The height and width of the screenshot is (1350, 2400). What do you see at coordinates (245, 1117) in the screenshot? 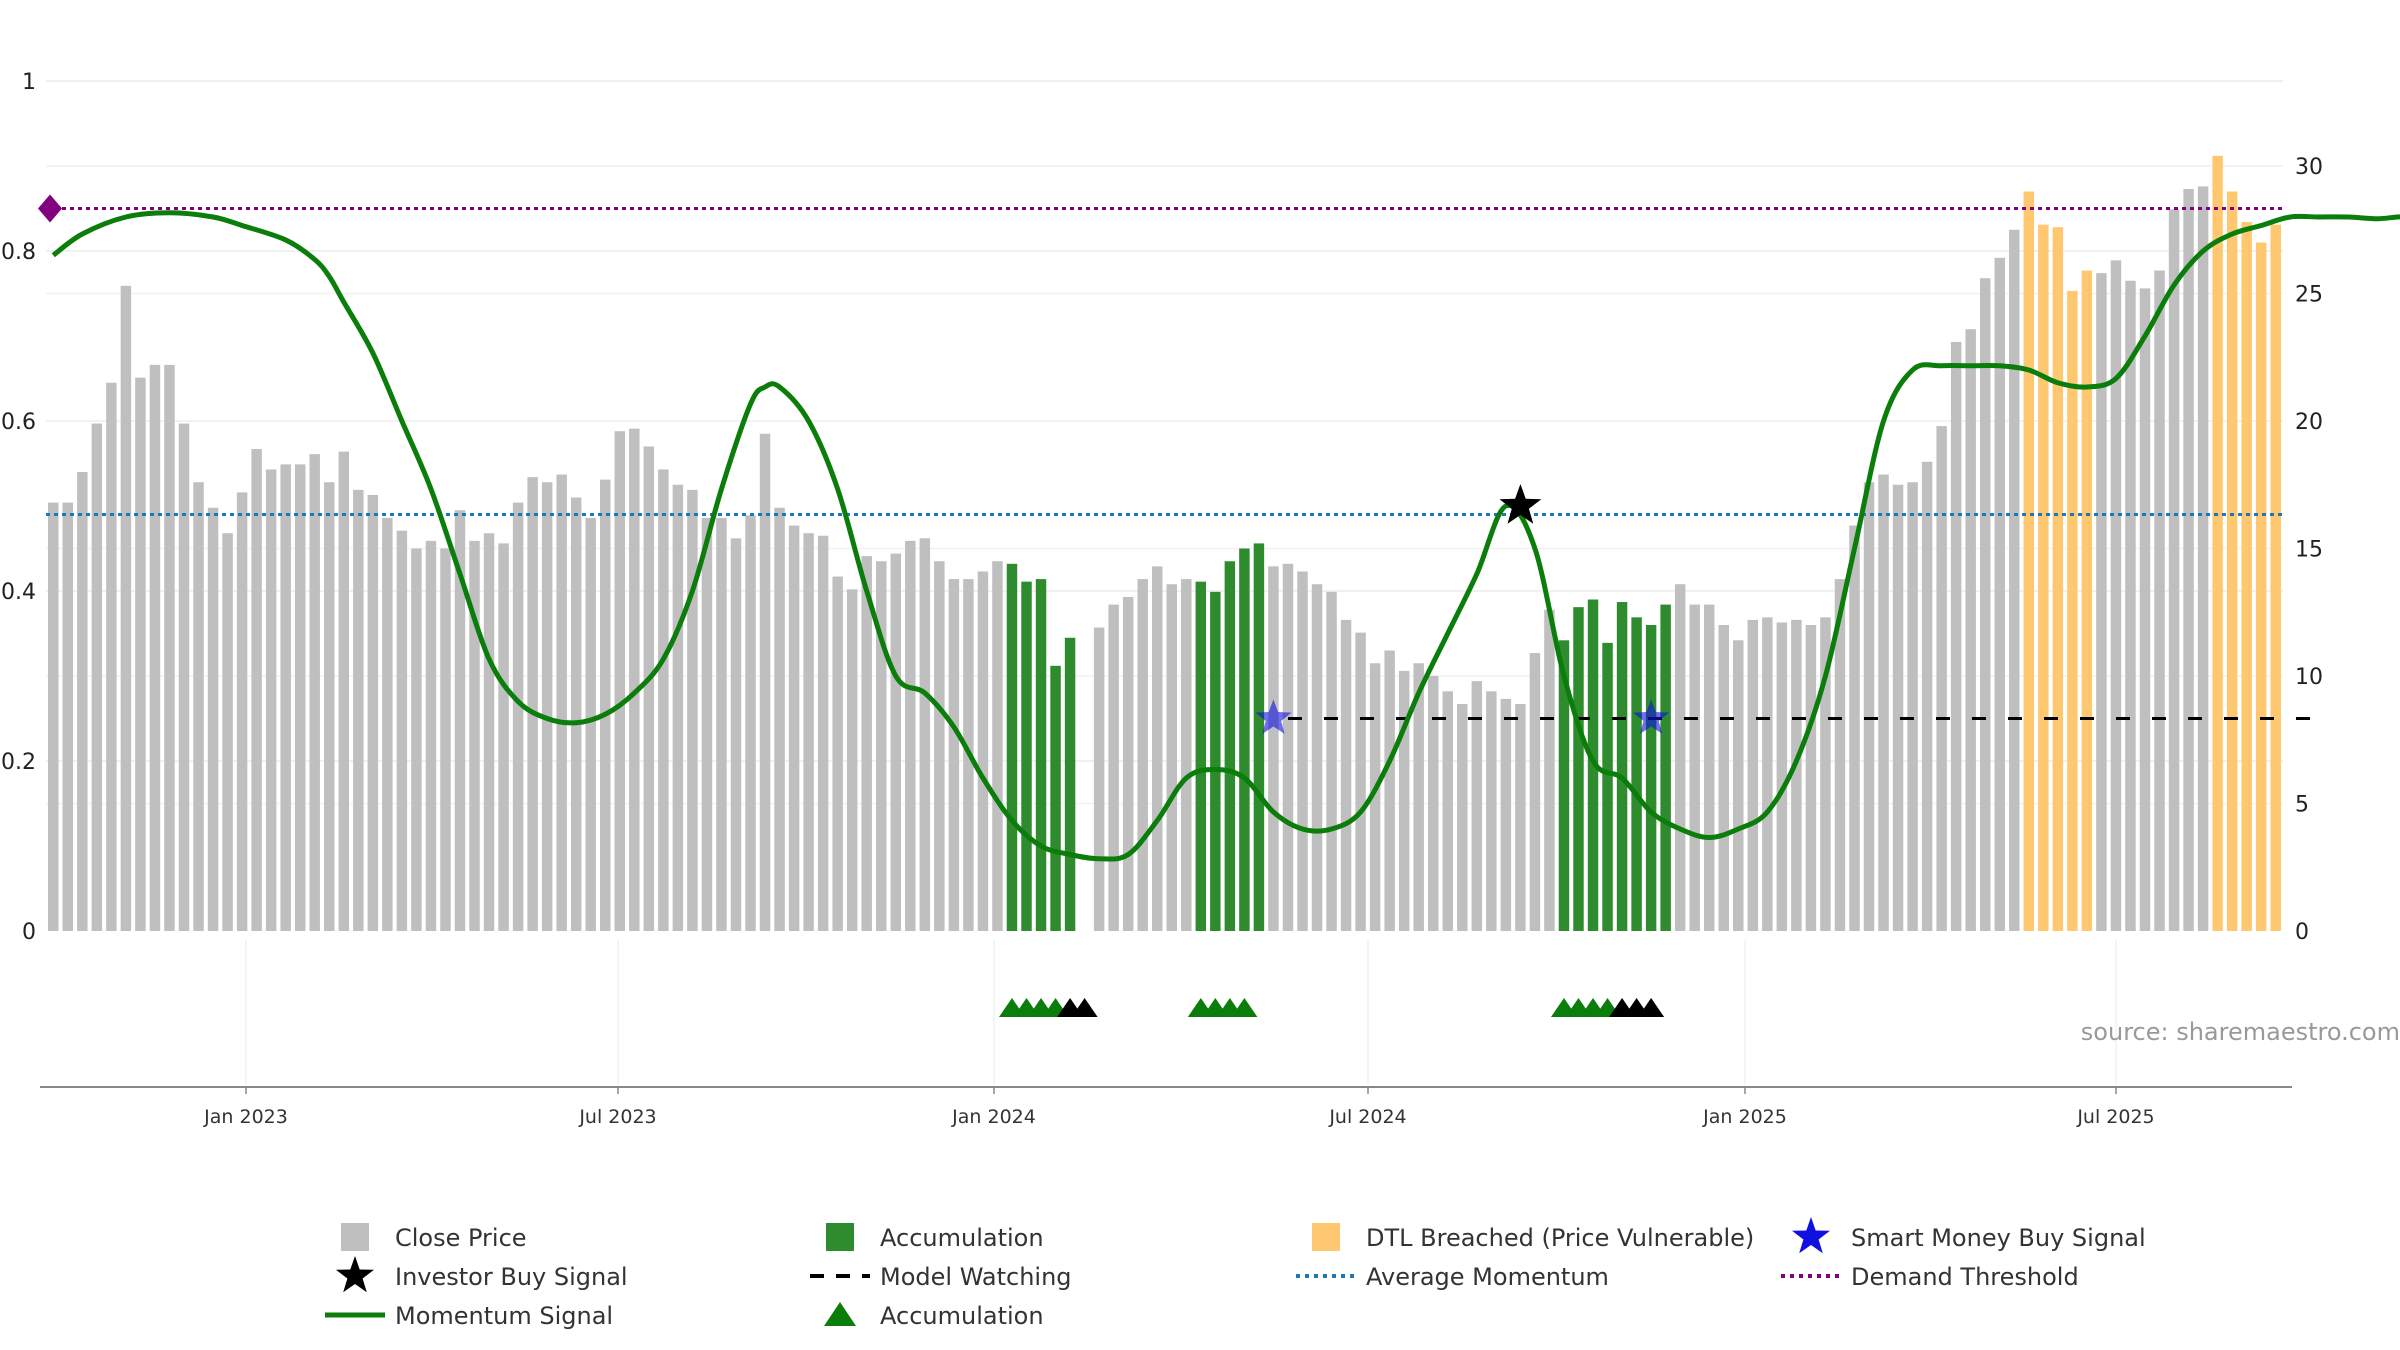
I see `x-tick-label: Jan 2023` at bounding box center [245, 1117].